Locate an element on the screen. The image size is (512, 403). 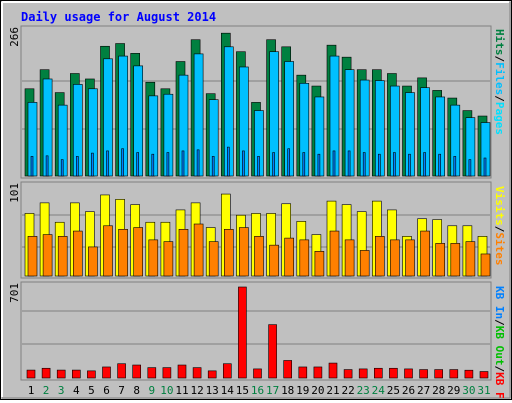
day-label-16: 16 is located at coordinates (257, 390).